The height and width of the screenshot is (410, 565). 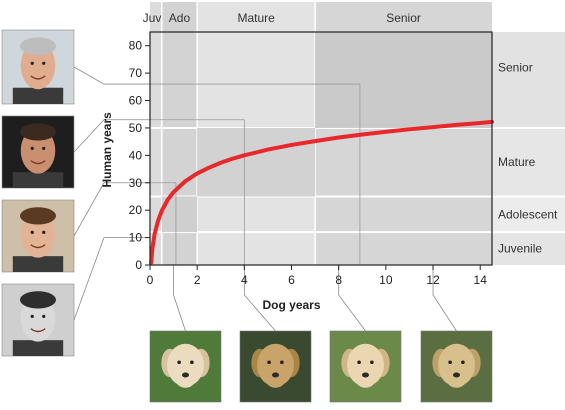 I want to click on human-stage-row-juvenile, so click(x=528, y=248).